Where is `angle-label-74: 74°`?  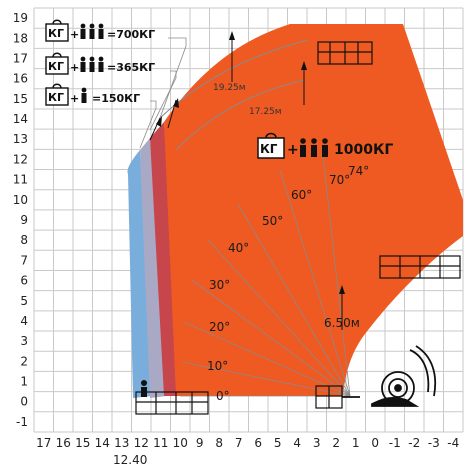
angle-label-74: 74° is located at coordinates (358, 171).